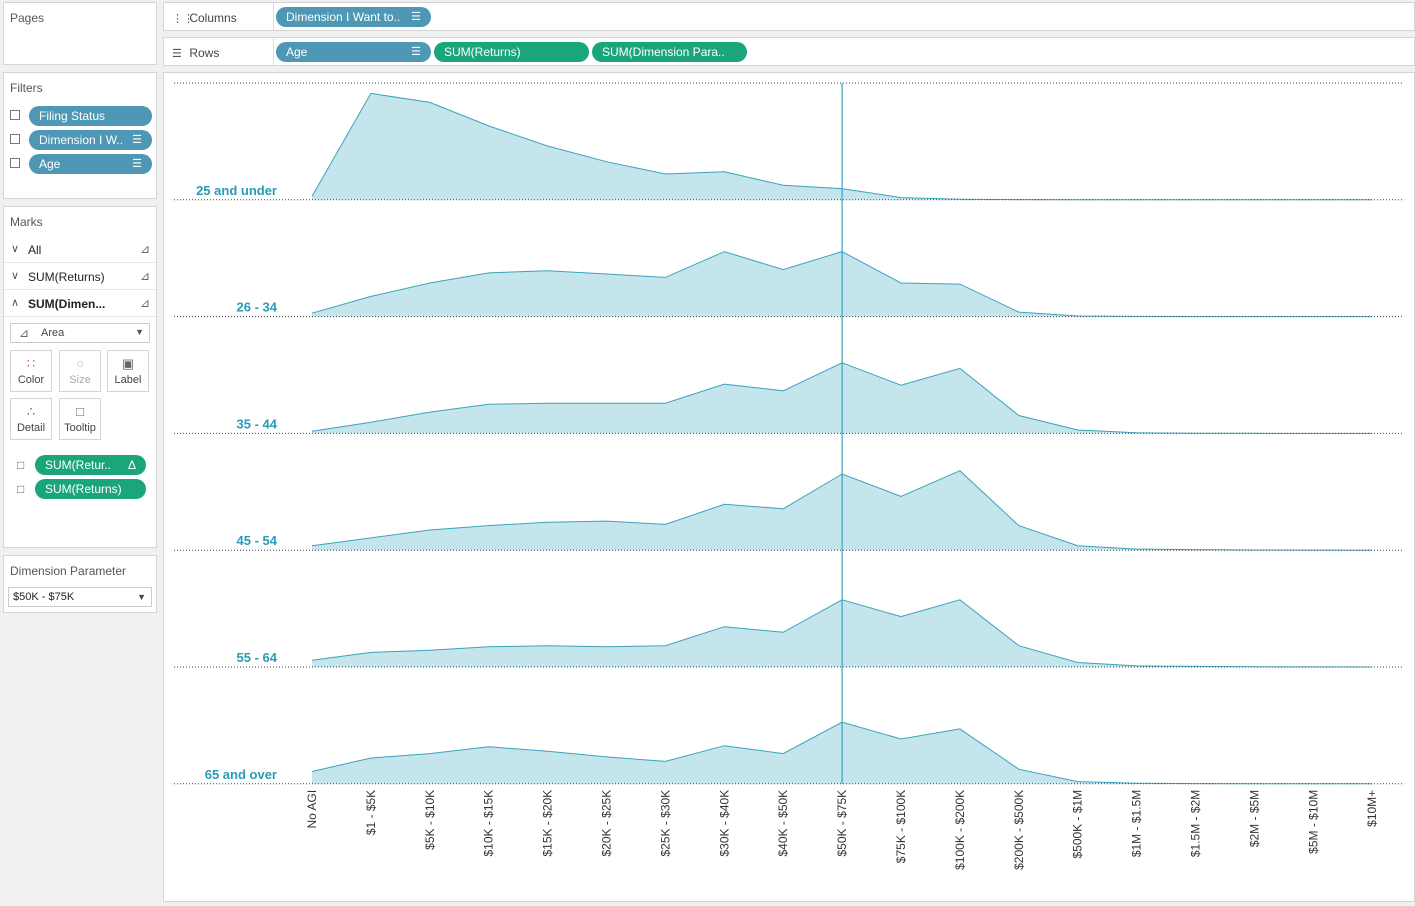  What do you see at coordinates (80, 250) in the screenshot?
I see `marks-row-all: ∨ All ⊿` at bounding box center [80, 250].